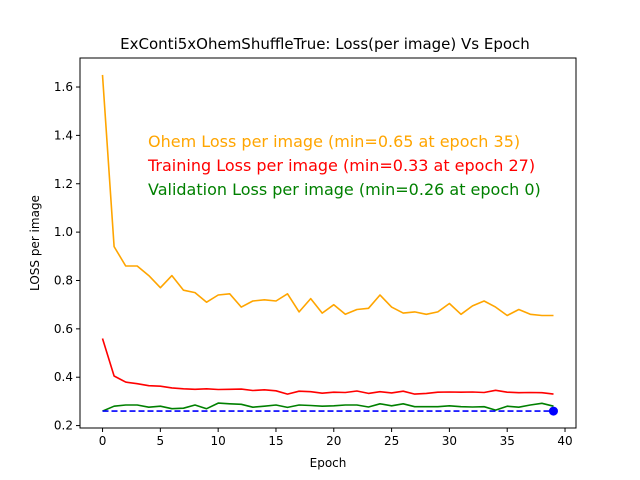 The image size is (640, 480). I want to click on training-loss-line, so click(327, 366).